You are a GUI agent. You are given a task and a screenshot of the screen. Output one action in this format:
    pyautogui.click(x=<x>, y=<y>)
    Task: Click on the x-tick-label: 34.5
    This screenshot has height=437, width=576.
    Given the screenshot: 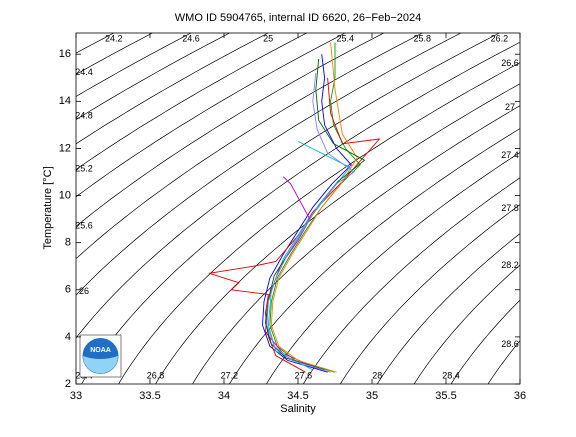 What is the action you would take?
    pyautogui.click(x=297, y=396)
    